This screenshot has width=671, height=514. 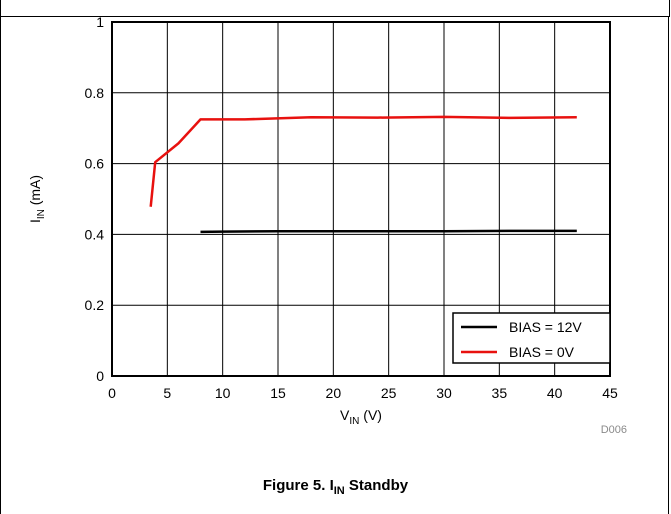 What do you see at coordinates (298, 485) in the screenshot?
I see `caption-prefix: Figure 5. I` at bounding box center [298, 485].